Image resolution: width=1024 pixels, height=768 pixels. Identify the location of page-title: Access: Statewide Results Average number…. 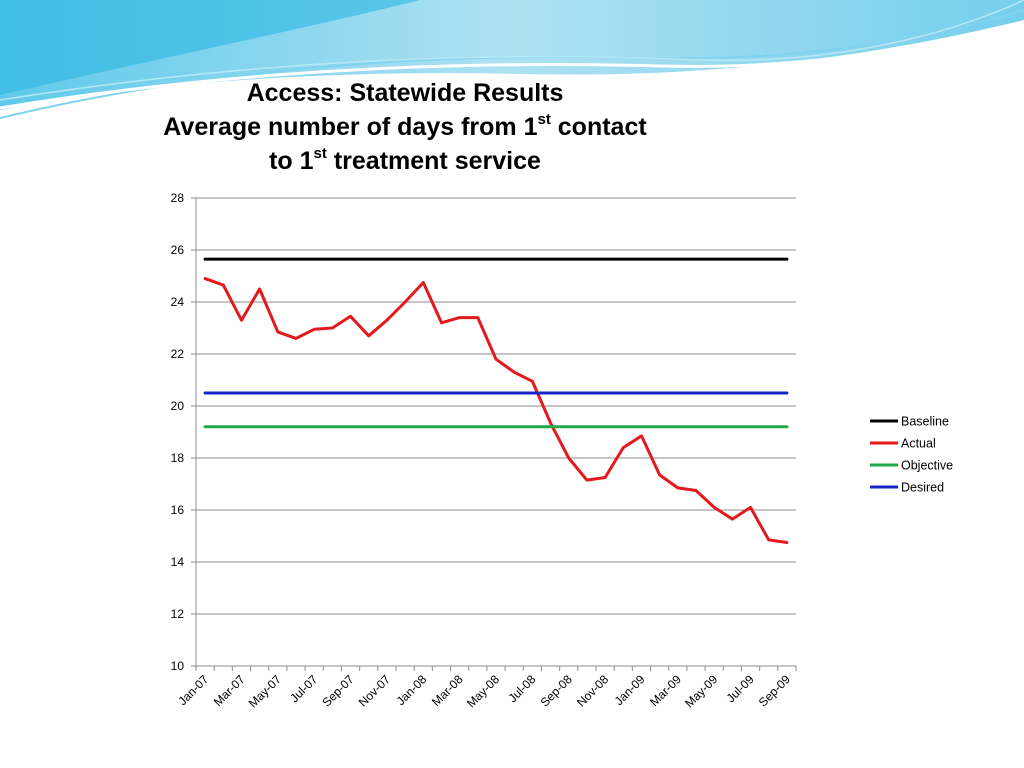
(405, 127).